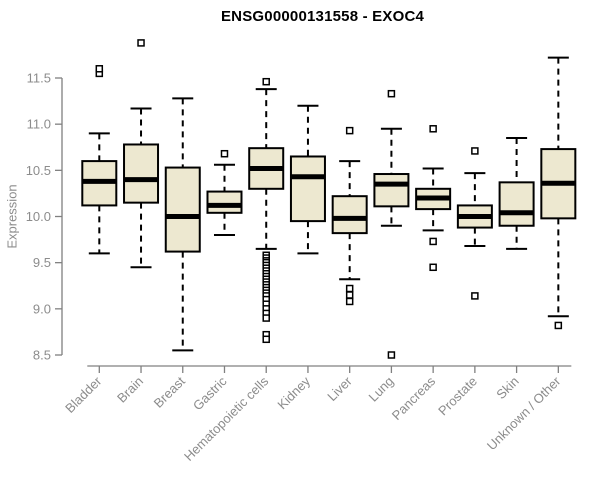 This screenshot has height=500, width=600. I want to click on chart-title: ENSG00000131558 - EXOC4, so click(322, 16).